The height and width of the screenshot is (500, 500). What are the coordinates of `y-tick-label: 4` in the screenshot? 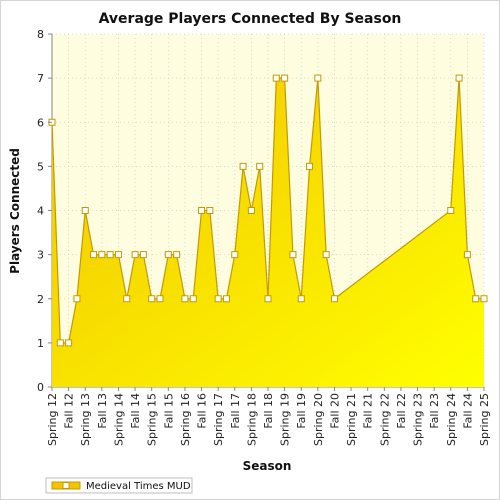 It's located at (40, 211).